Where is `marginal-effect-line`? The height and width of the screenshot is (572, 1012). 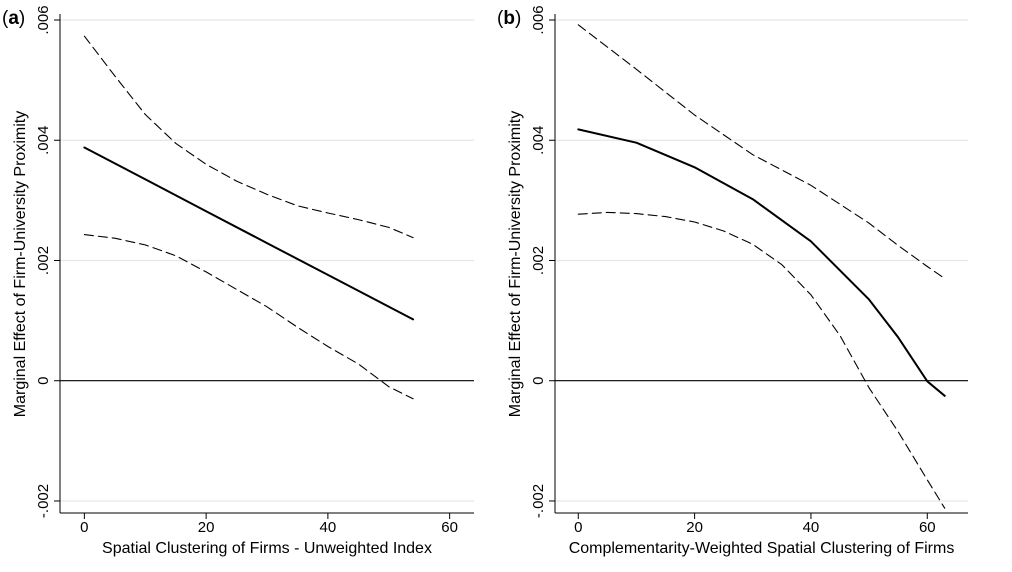 marginal-effect-line is located at coordinates (249, 233).